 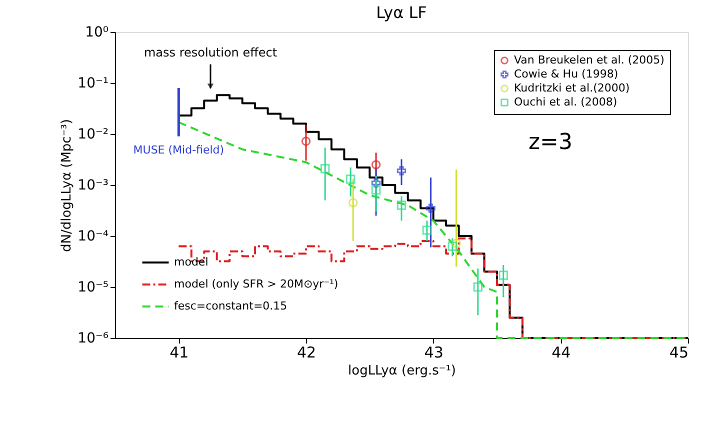 I want to click on x-tick-label: 42, so click(x=306, y=353).